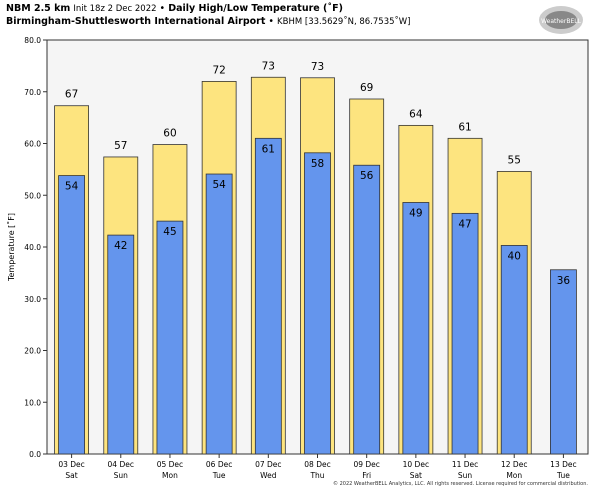  Describe the element at coordinates (366, 475) in the screenshot. I see `x-tick-day: Fri` at that location.